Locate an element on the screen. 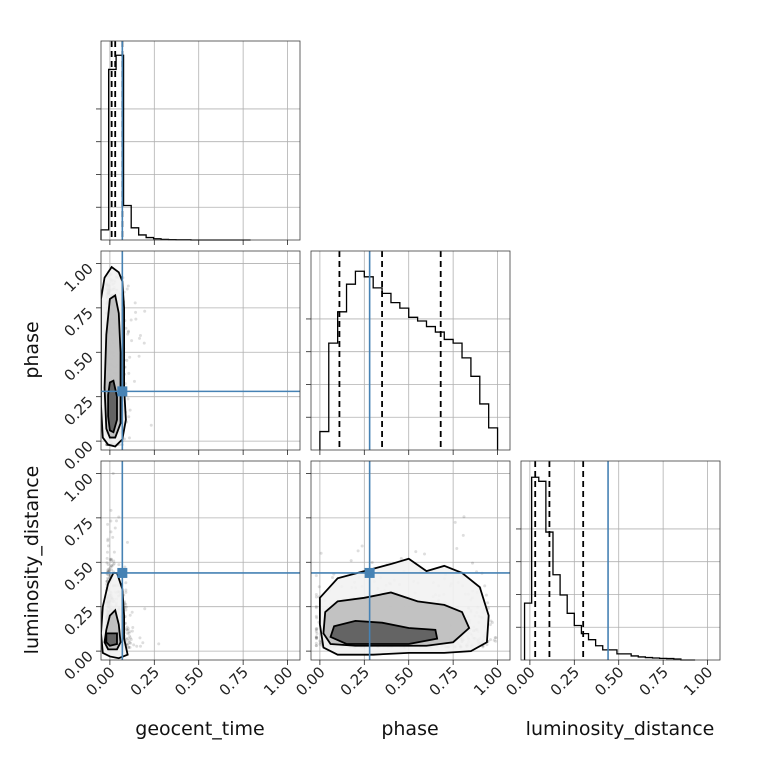 This screenshot has width=760, height=760. p20-yticklabel-2: 0.50 is located at coordinates (78, 576).